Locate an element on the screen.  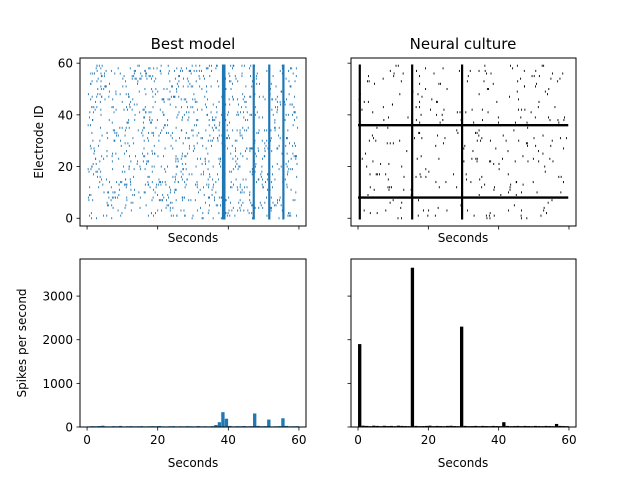
y-tick-label: 60 is located at coordinates (65, 64).